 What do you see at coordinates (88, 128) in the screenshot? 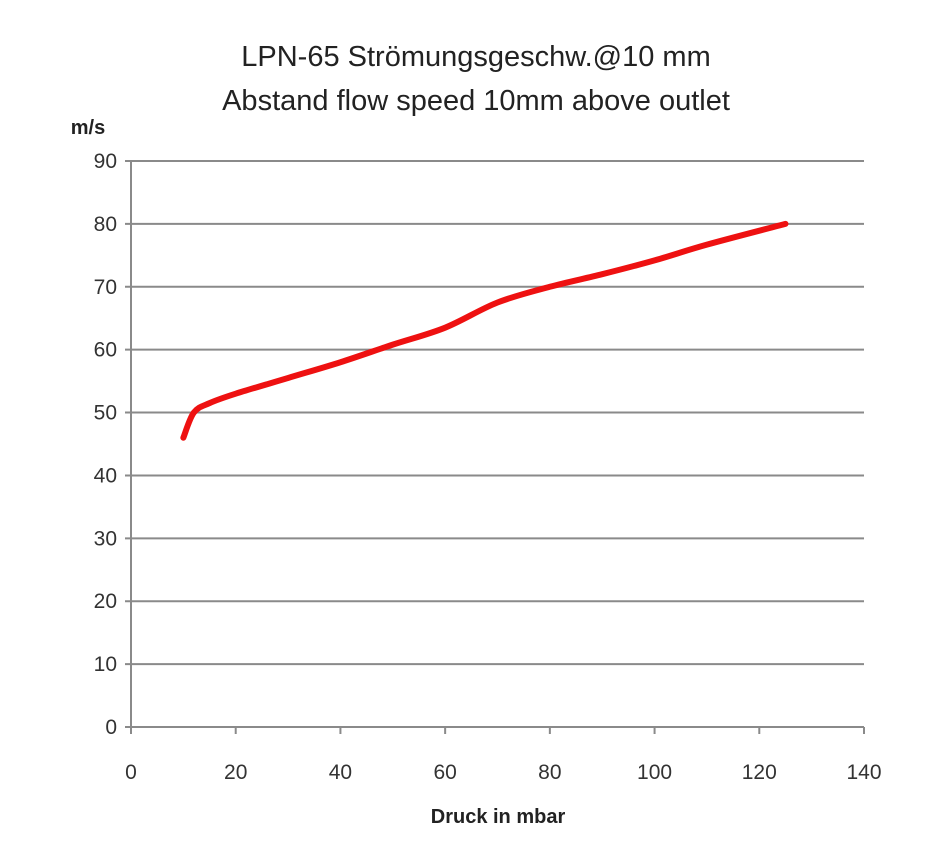
I see `y-axis-label: m/s` at bounding box center [88, 128].